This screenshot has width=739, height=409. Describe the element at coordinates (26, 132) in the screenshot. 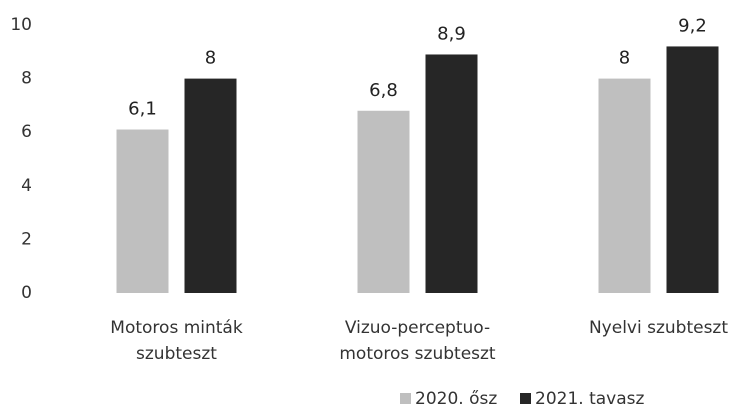

I see `y-tick-label: 6` at that location.